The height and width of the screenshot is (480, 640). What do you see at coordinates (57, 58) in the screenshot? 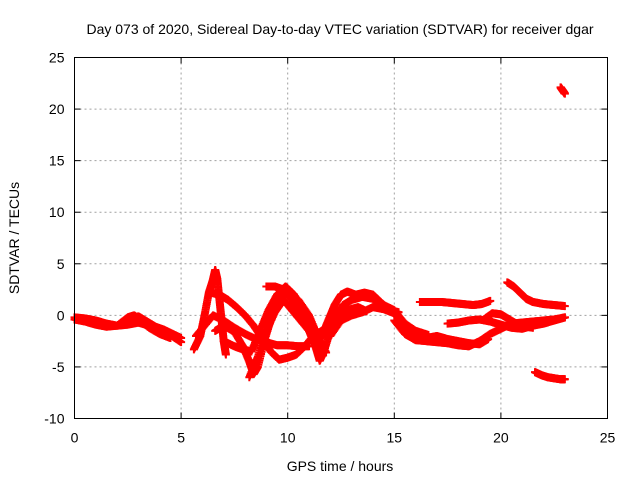
I see `y-tick-label: 25` at bounding box center [57, 58].